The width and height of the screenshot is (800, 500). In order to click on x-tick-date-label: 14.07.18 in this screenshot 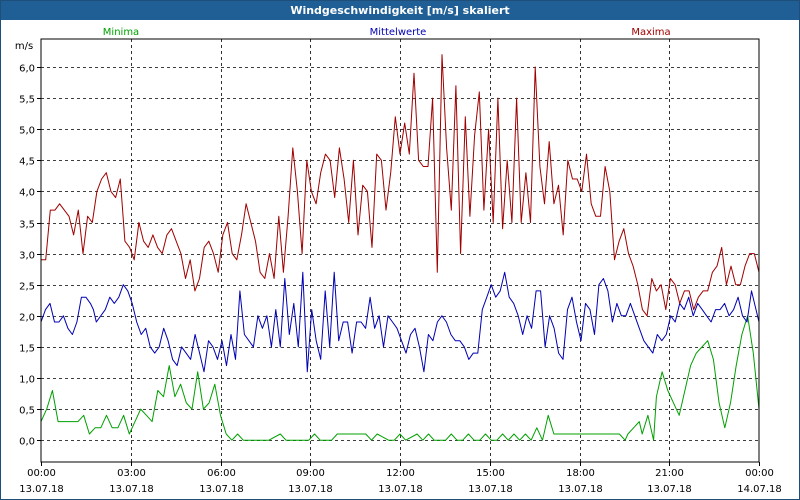, I will do `click(759, 489)`.